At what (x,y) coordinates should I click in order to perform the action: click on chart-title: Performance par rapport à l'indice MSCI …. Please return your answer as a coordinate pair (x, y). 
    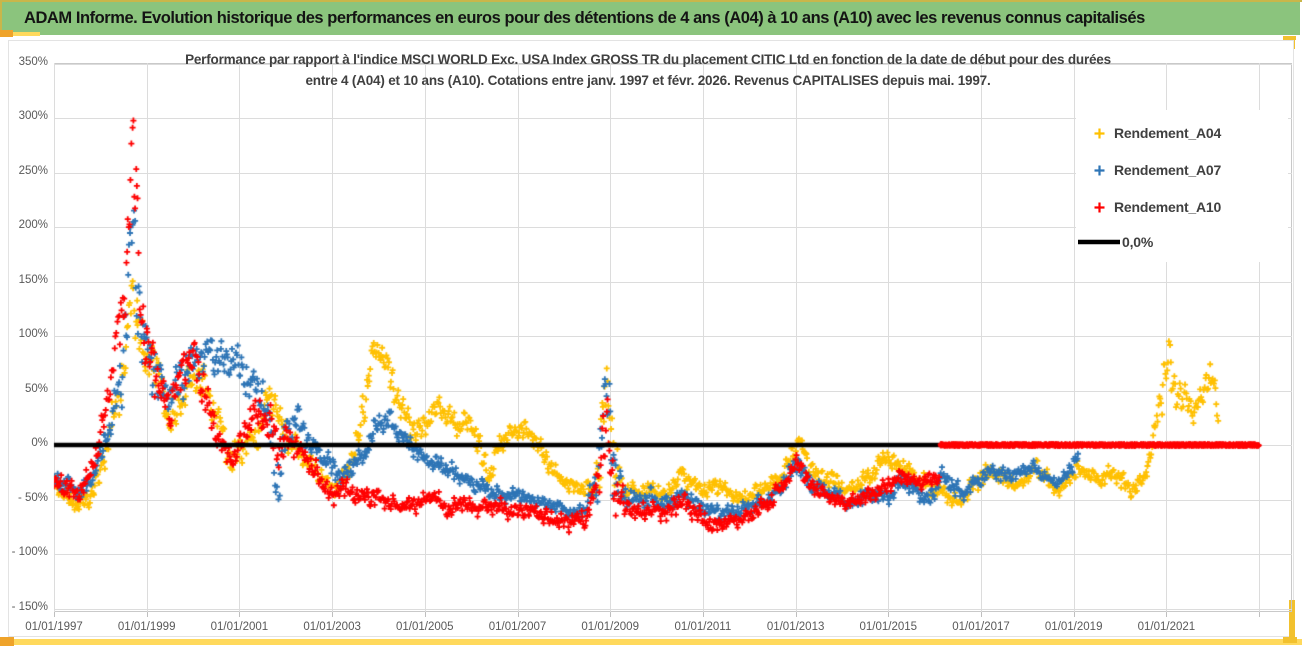
    Looking at the image, I should click on (648, 70).